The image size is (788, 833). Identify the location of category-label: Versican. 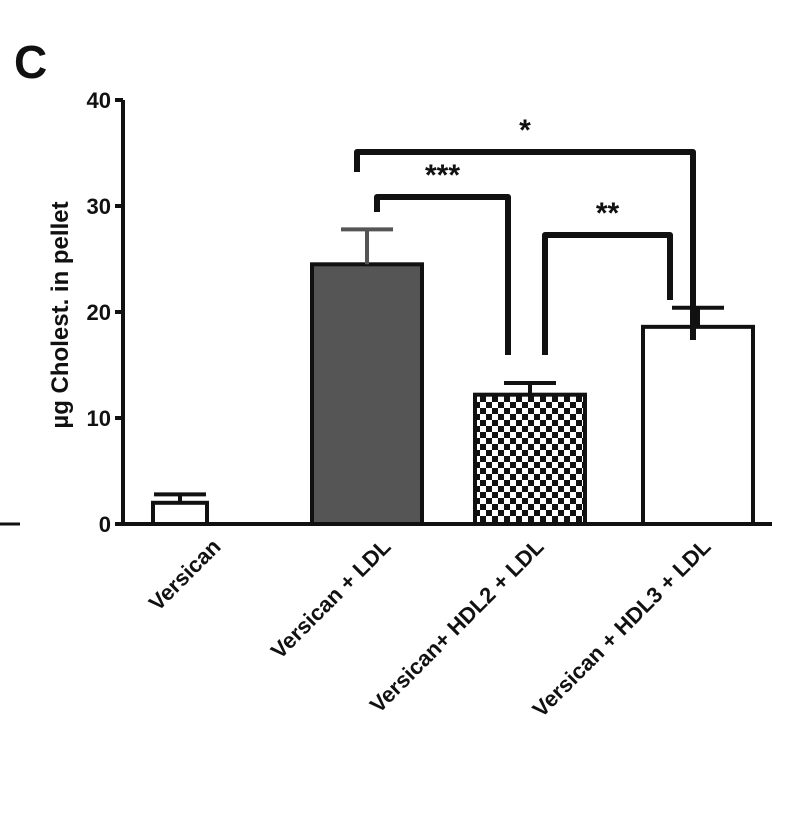
(185, 575).